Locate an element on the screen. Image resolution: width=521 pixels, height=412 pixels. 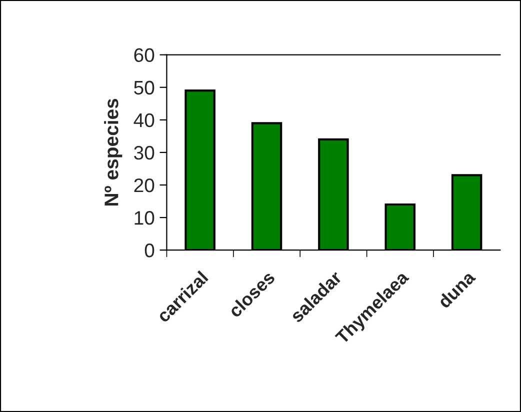
y-tick-label: 10 is located at coordinates (144, 218).